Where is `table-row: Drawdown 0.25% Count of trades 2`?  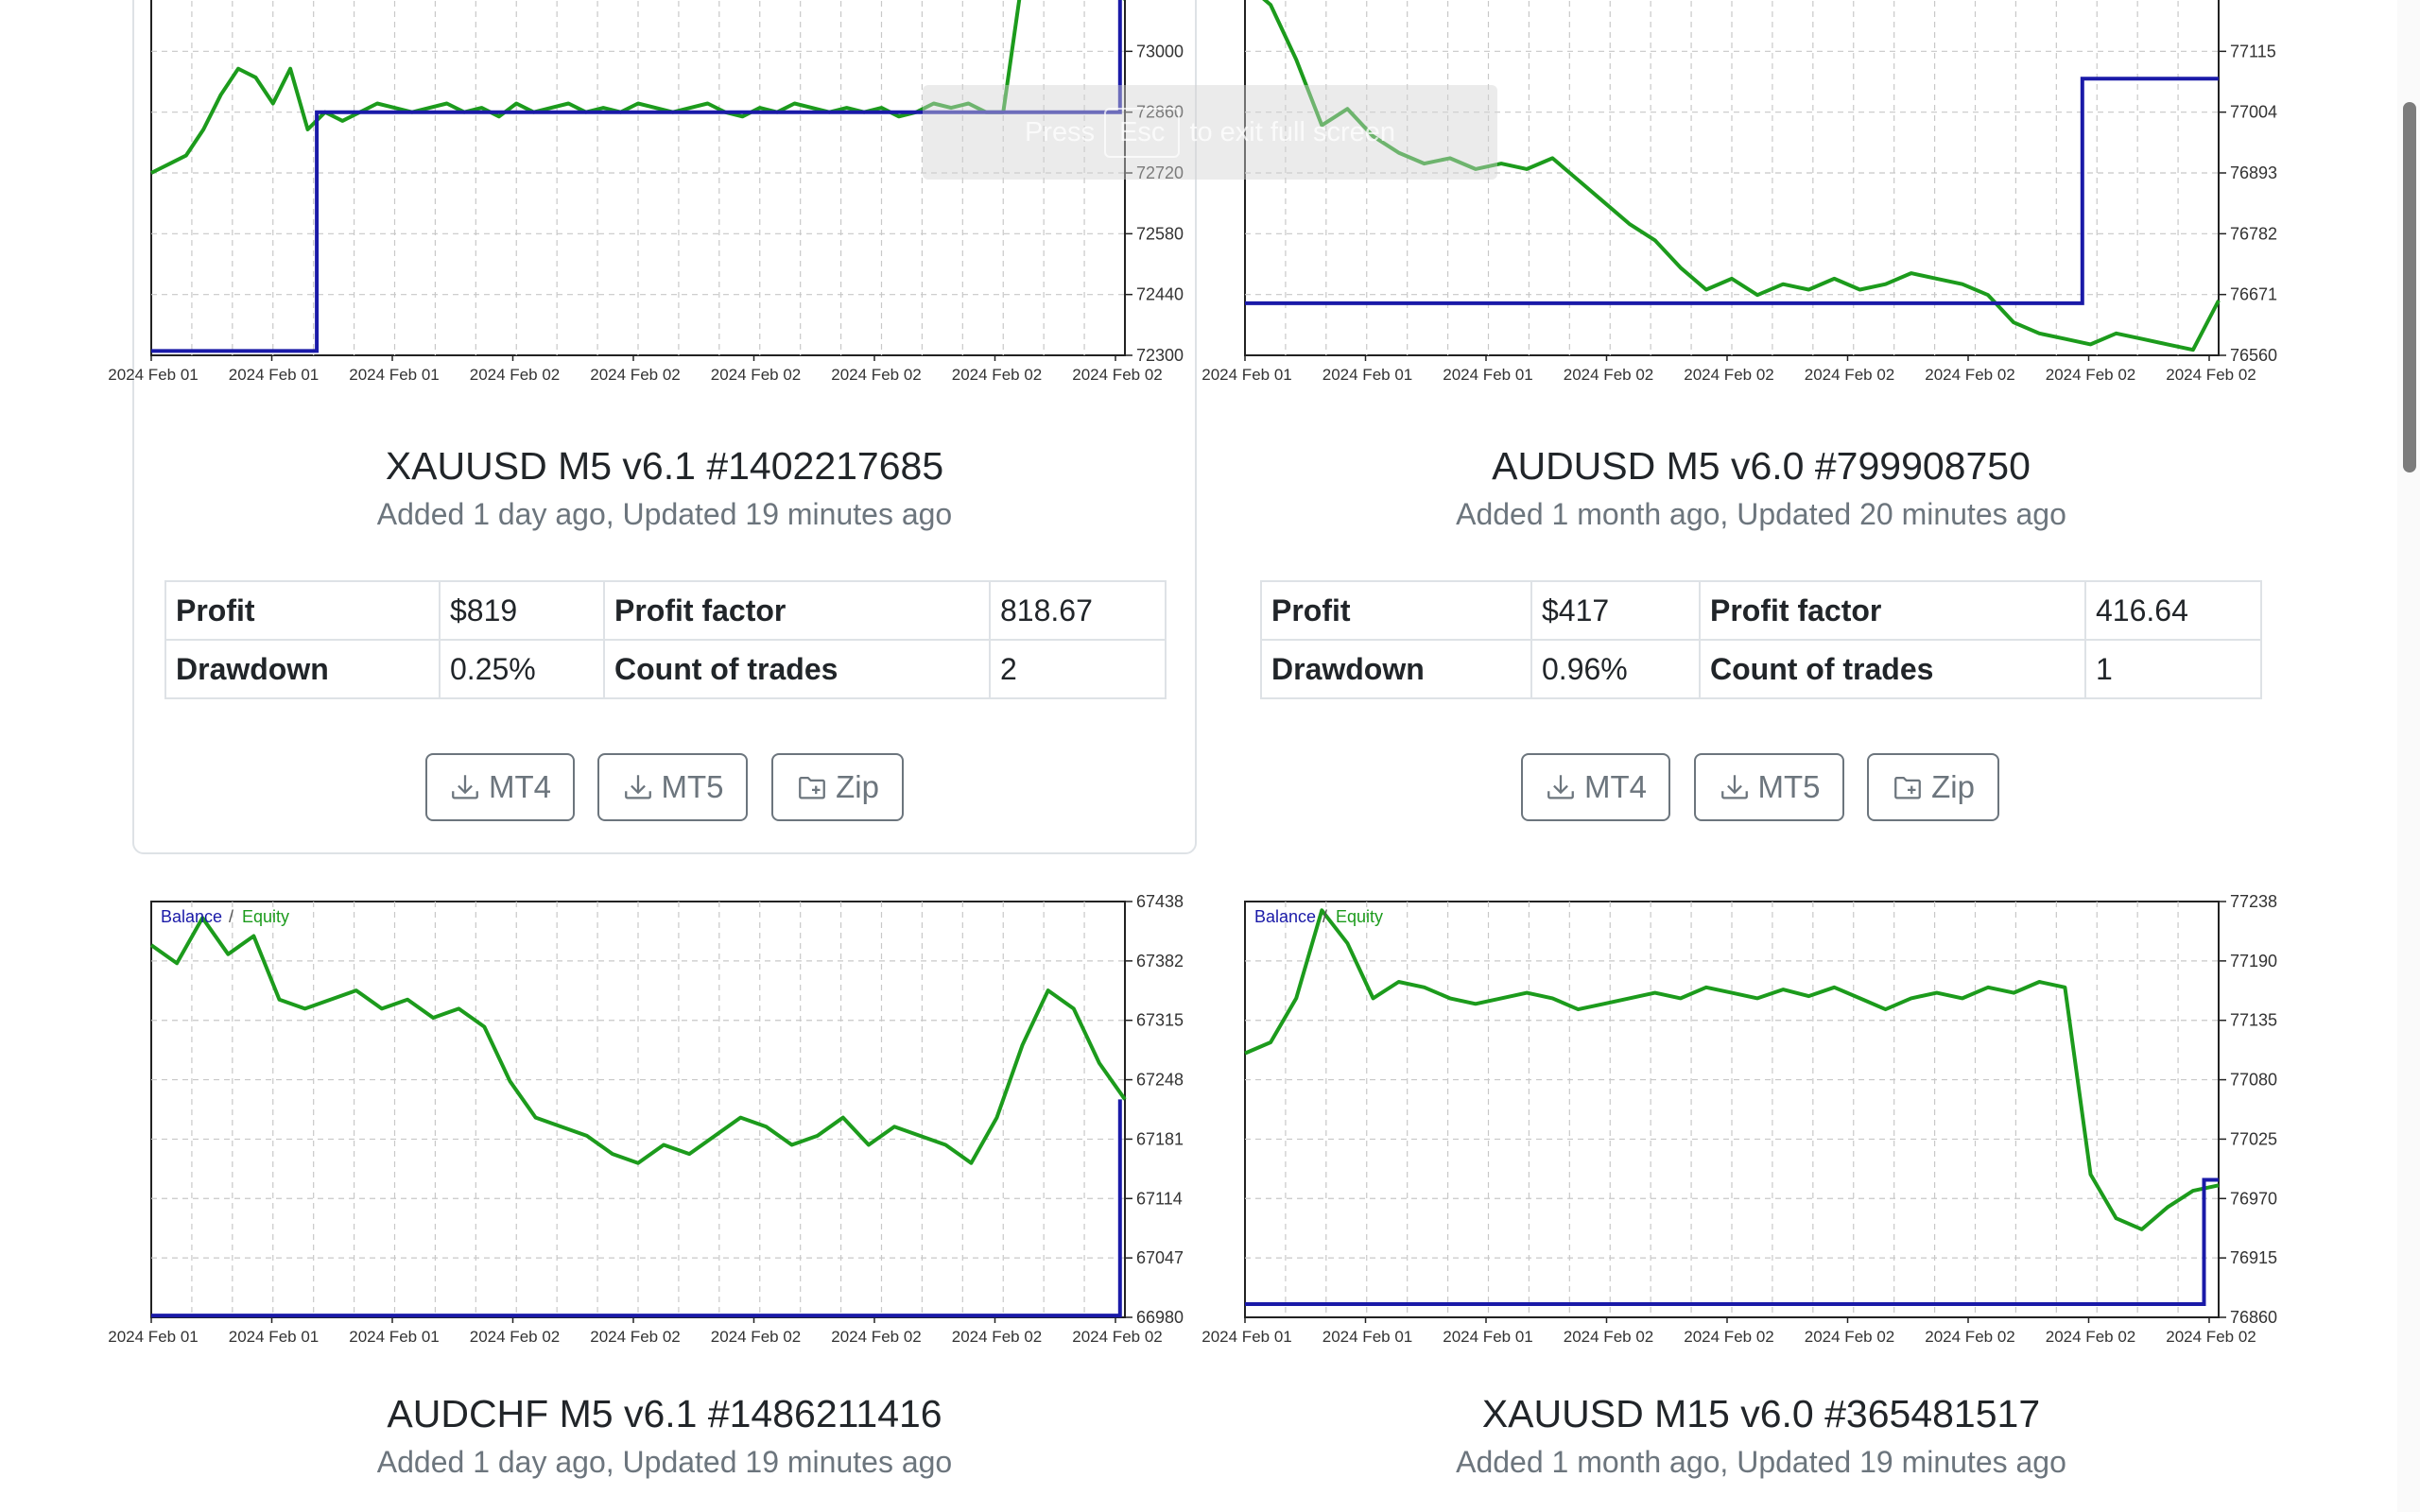
table-row: Drawdown 0.25% Count of trades 2 is located at coordinates (665, 669).